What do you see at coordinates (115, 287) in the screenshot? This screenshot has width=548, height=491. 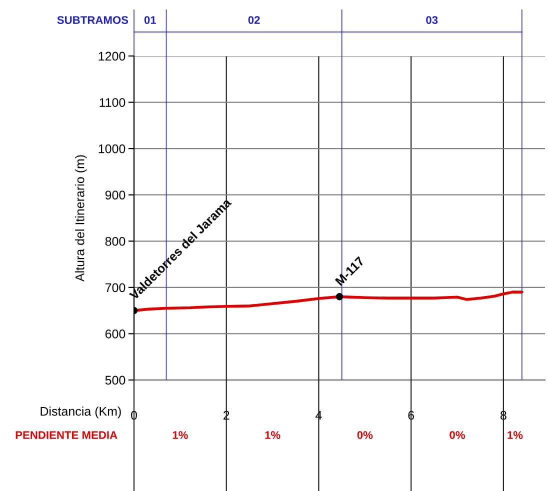 I see `y-tick-label: 700` at bounding box center [115, 287].